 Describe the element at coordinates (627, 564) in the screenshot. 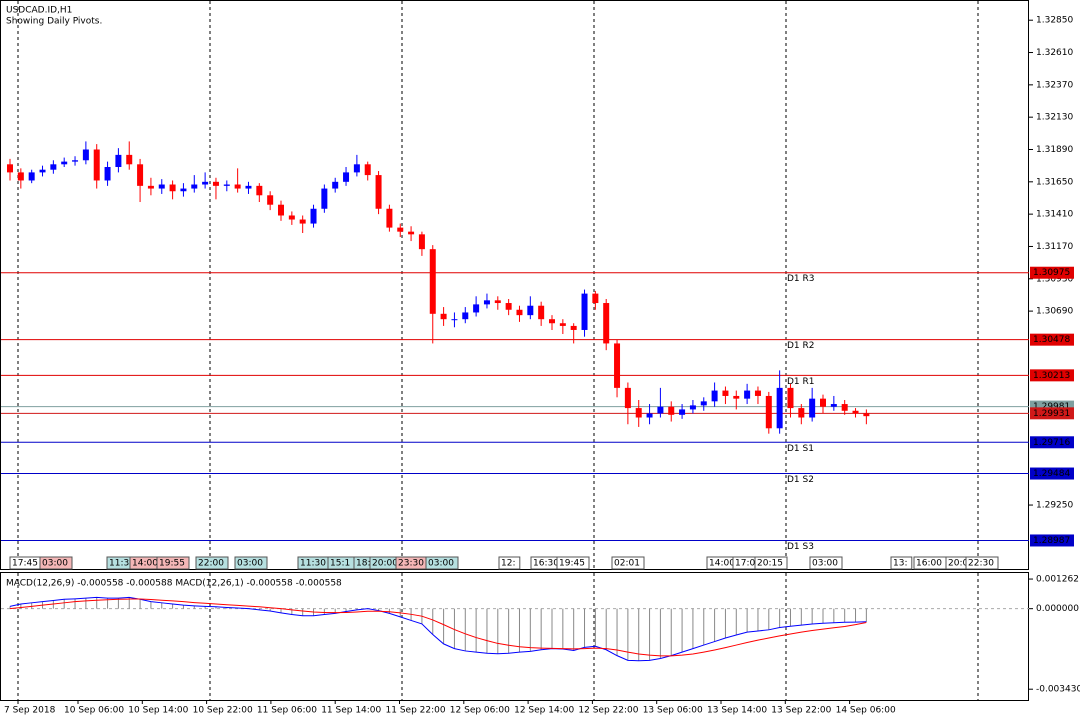

I see `time-box-label: 02:01` at that location.